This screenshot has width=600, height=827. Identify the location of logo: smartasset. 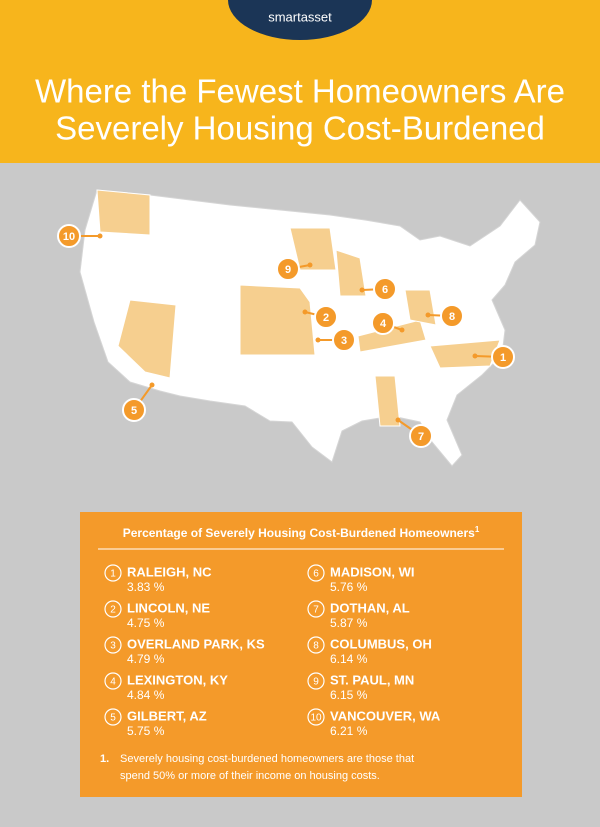
(300, 16).